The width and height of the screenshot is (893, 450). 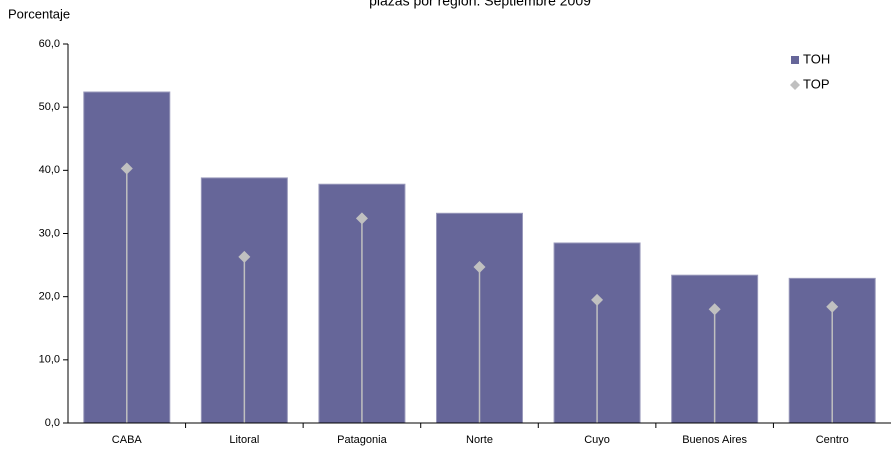 What do you see at coordinates (597, 440) in the screenshot?
I see `x-tick-label: Cuyo` at bounding box center [597, 440].